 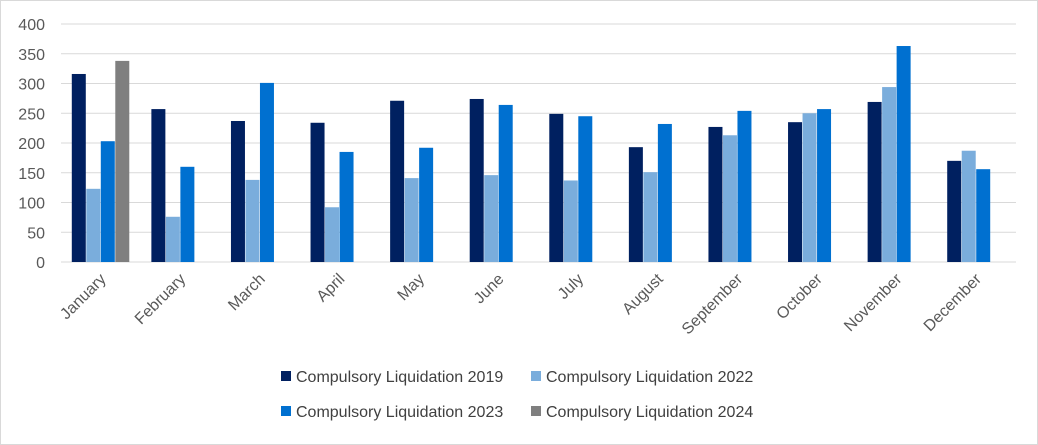 What do you see at coordinates (411, 287) in the screenshot?
I see `x-tick-label: May` at bounding box center [411, 287].